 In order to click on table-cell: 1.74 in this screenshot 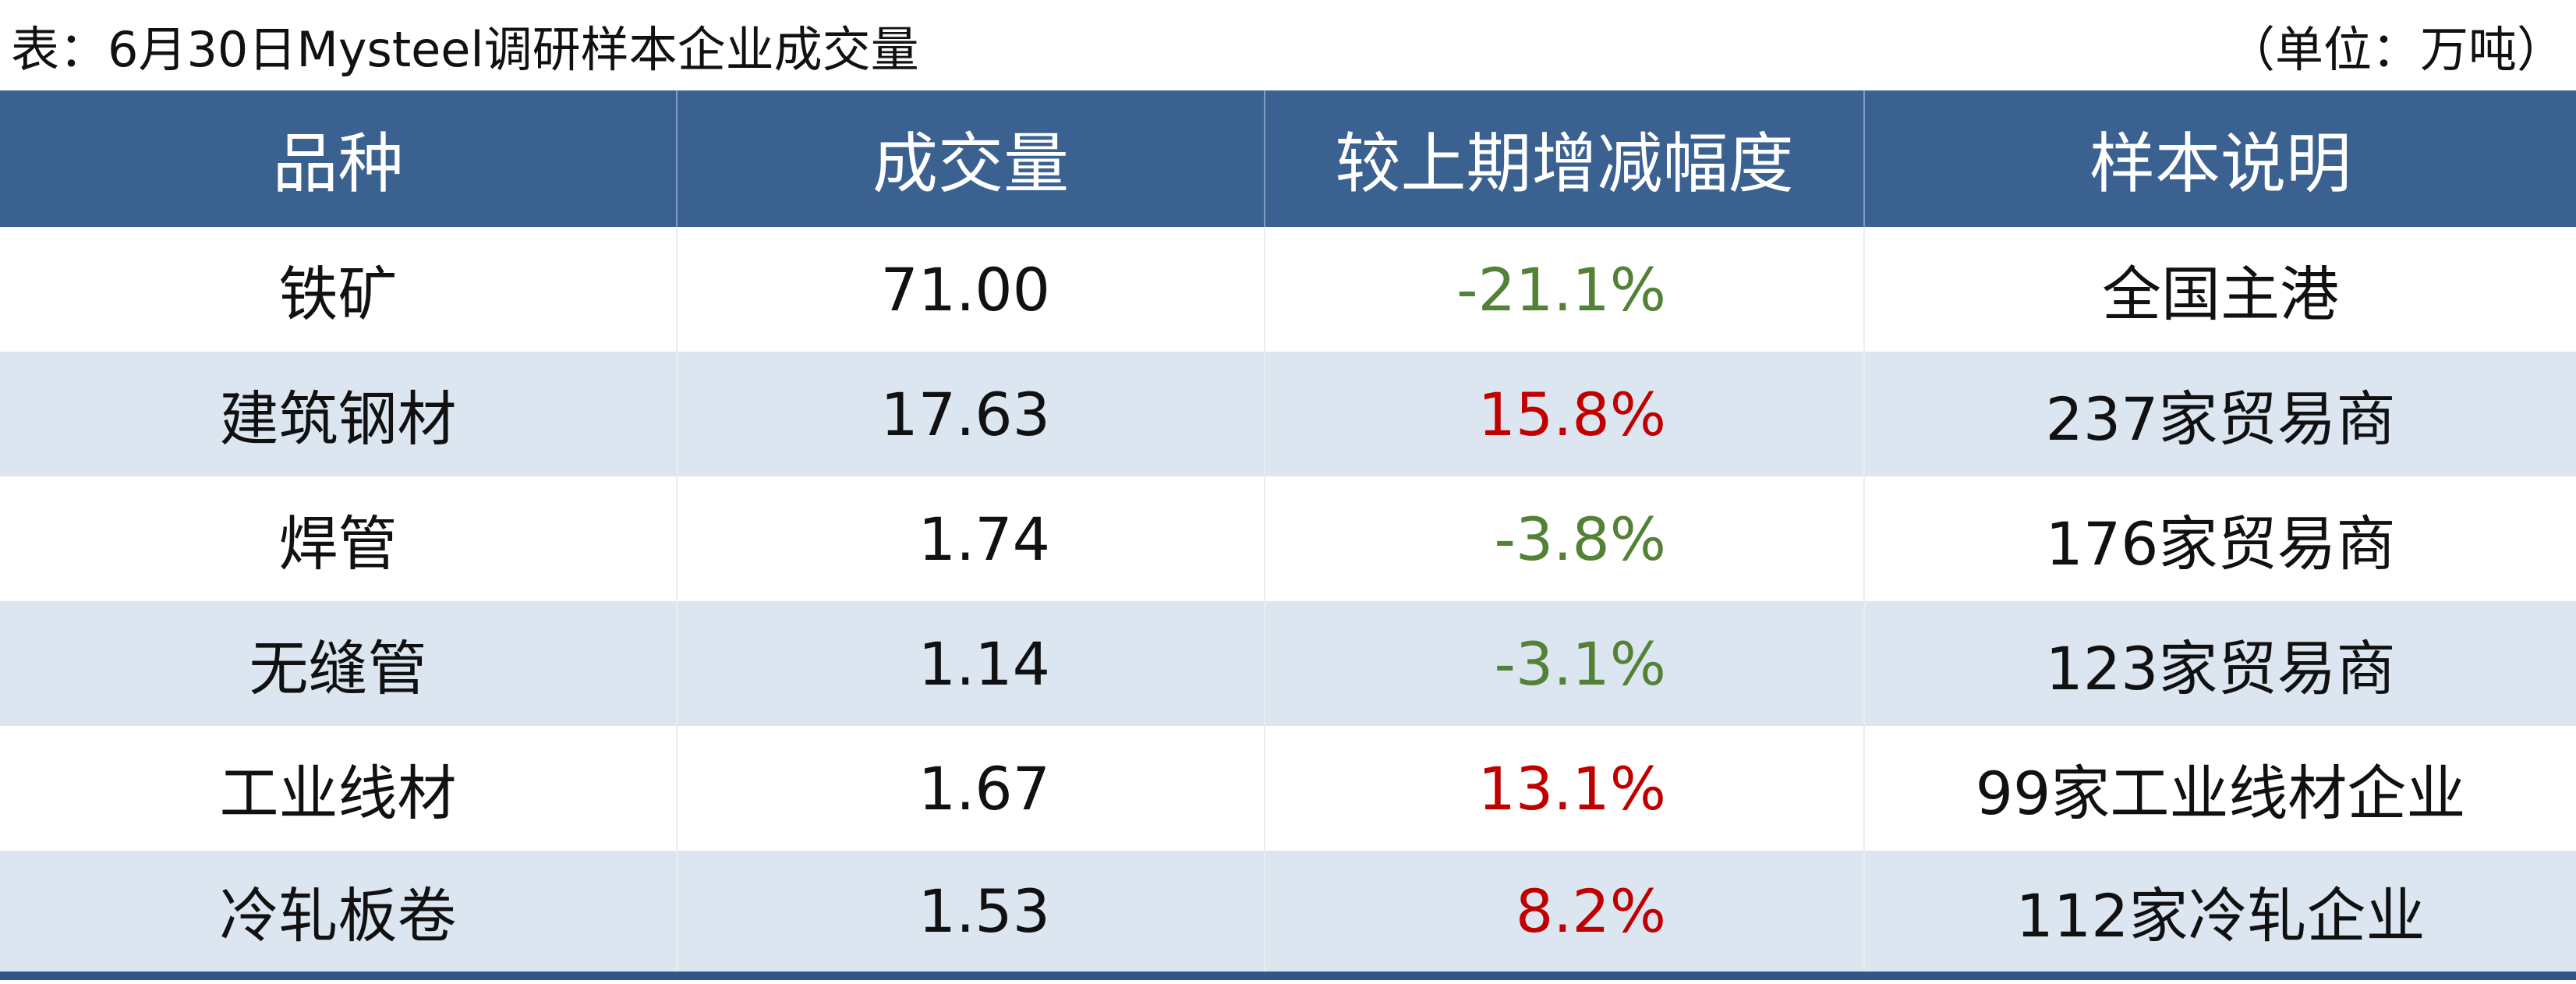, I will do `click(970, 538)`.